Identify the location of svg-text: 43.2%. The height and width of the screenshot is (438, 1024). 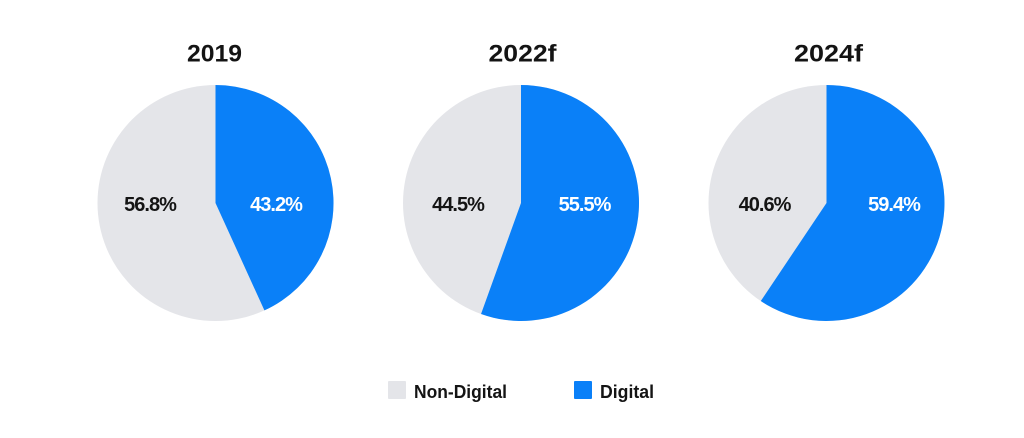
(276, 205).